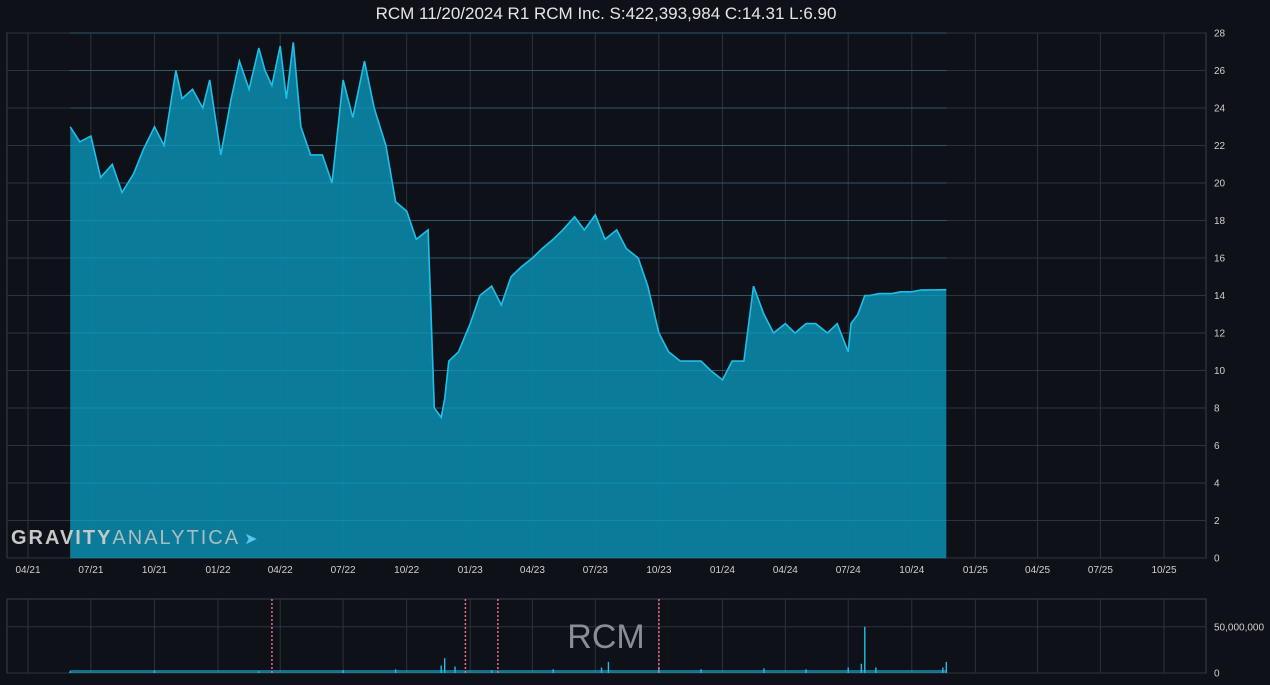 The height and width of the screenshot is (685, 1270). Describe the element at coordinates (785, 570) in the screenshot. I see `x-tick-label: 04/24` at that location.